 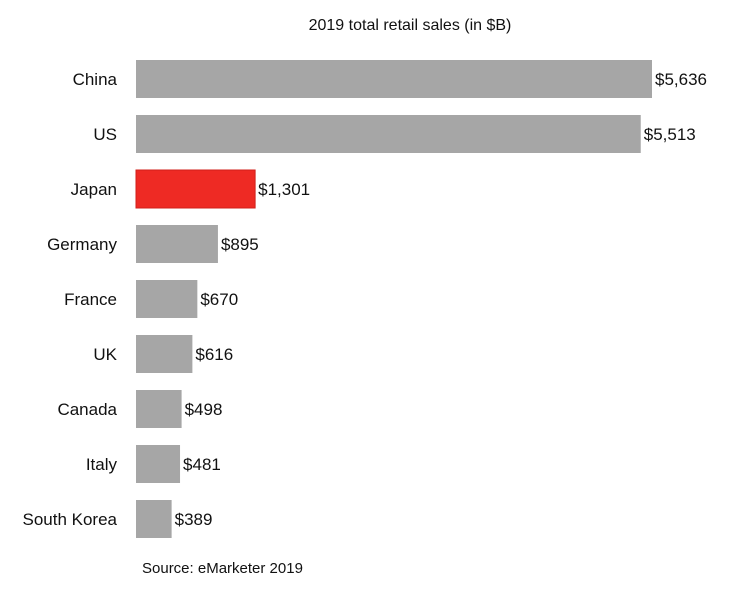 What do you see at coordinates (681, 79) in the screenshot?
I see `data-label: $5,636` at bounding box center [681, 79].